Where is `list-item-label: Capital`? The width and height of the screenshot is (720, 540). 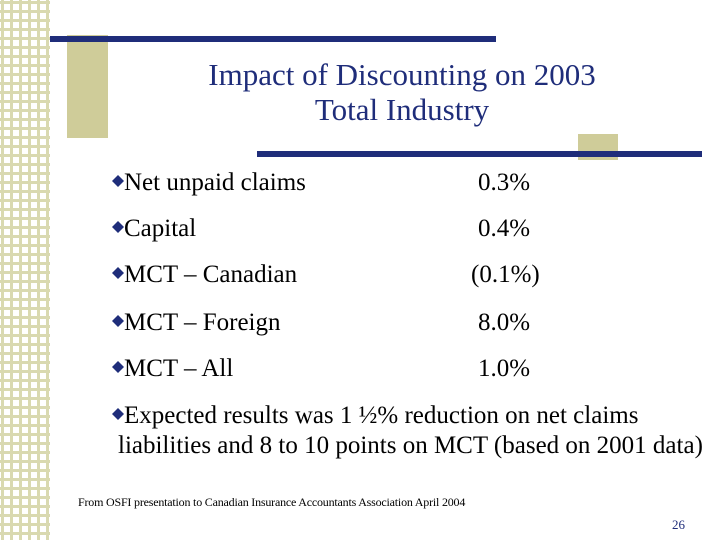
list-item-label: Capital is located at coordinates (160, 228).